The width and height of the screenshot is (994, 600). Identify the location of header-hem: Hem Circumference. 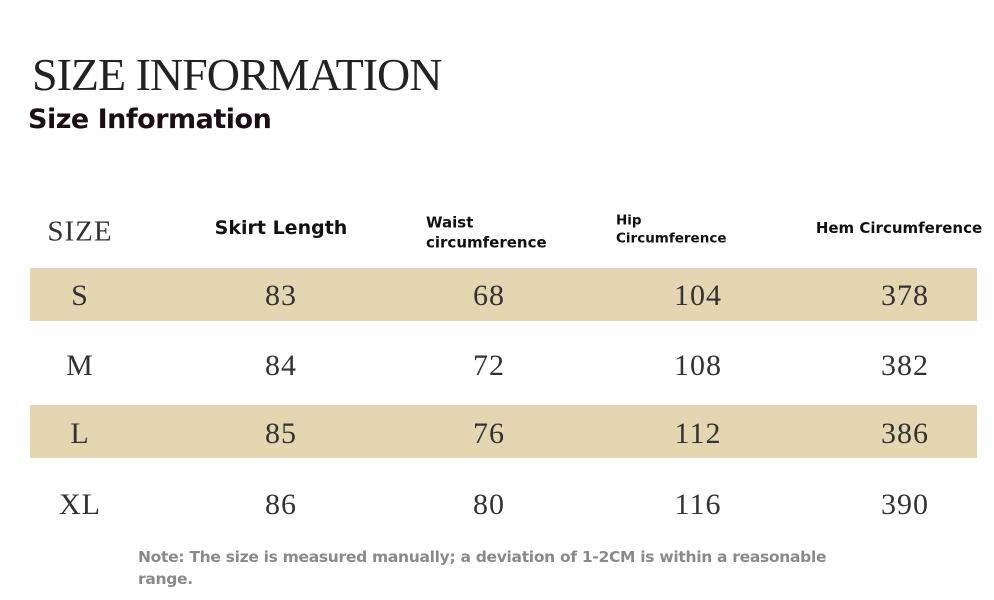
(899, 228).